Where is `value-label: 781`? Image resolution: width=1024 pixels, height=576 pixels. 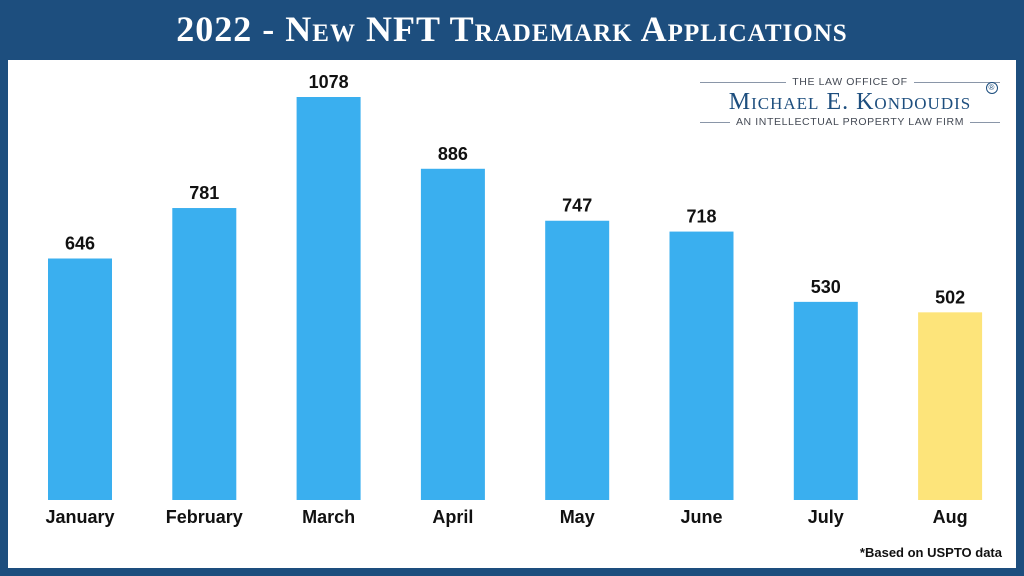 value-label: 781 is located at coordinates (204, 193).